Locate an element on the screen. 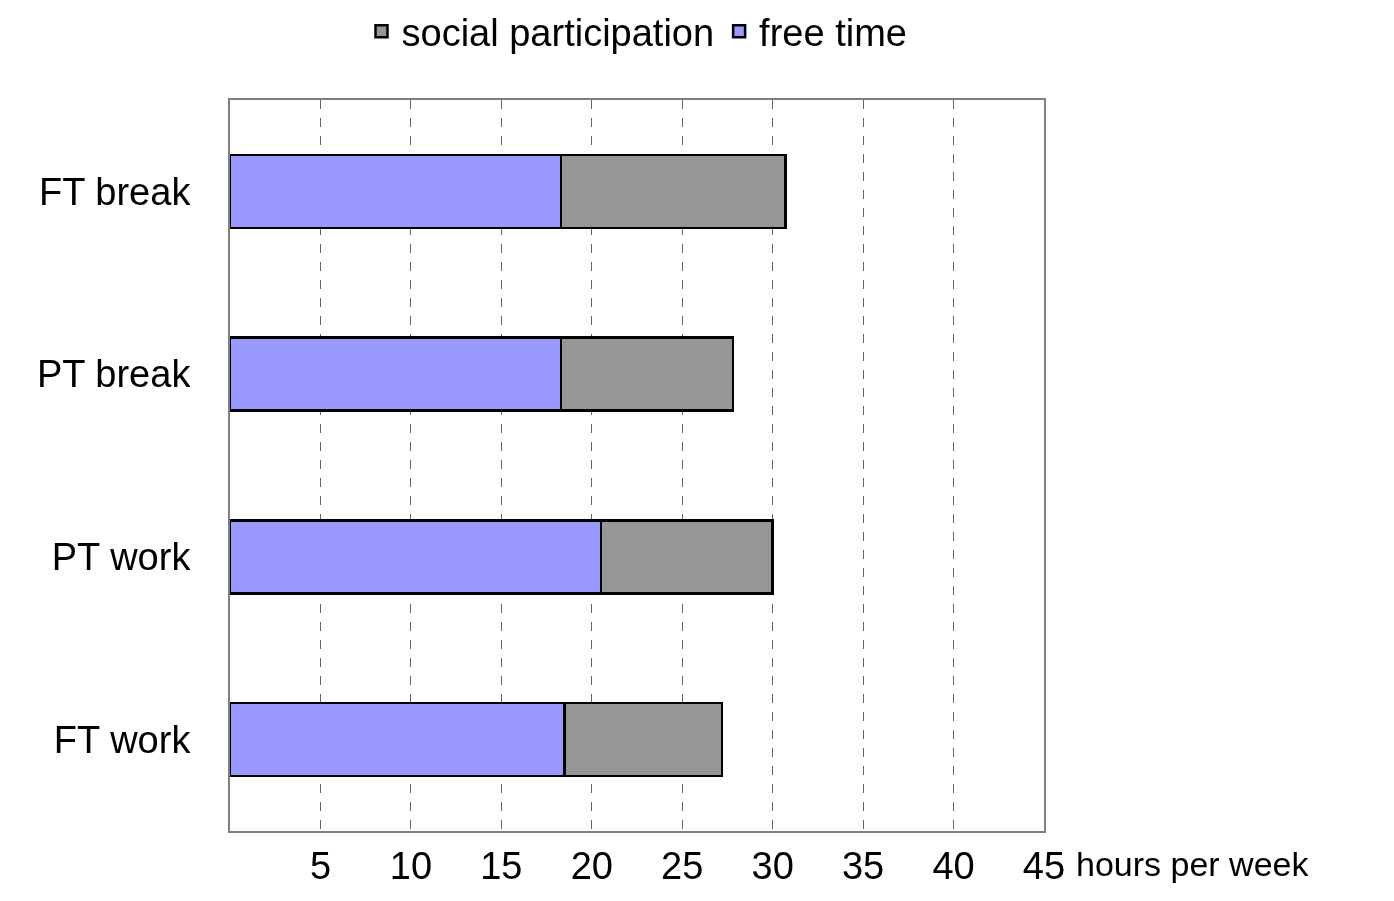 This screenshot has height=901, width=1394. x-tick-label: 40 is located at coordinates (953, 865).